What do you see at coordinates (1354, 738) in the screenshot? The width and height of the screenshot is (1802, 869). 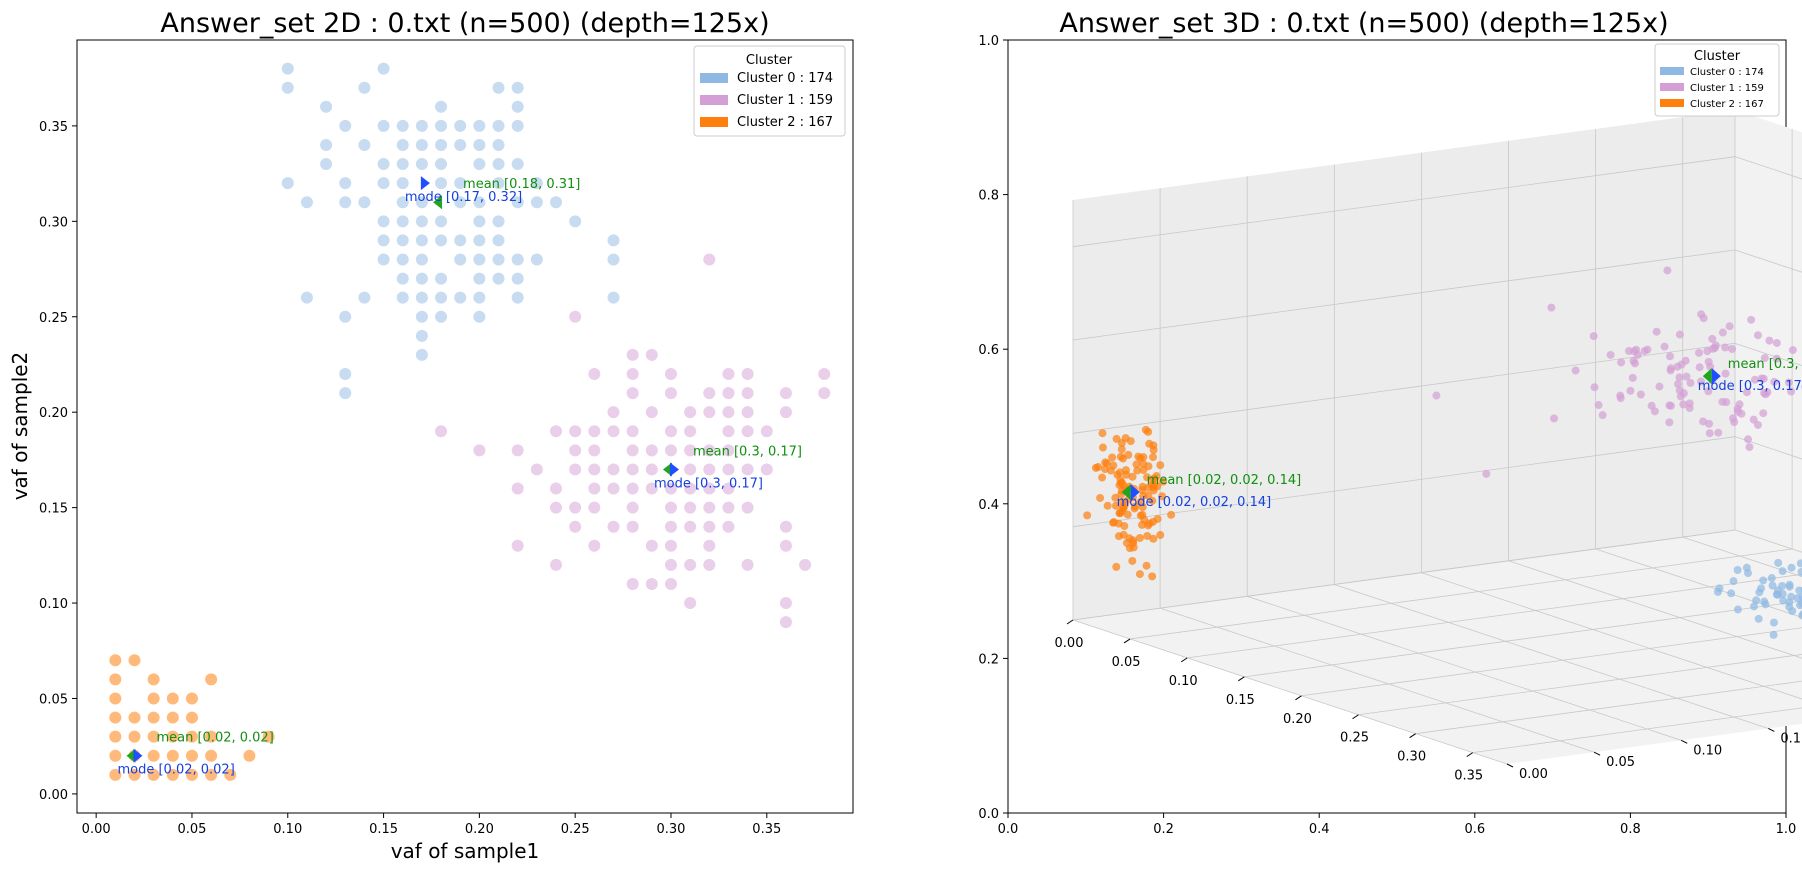 I see `x-tick-label-3d: 0.25` at bounding box center [1354, 738].